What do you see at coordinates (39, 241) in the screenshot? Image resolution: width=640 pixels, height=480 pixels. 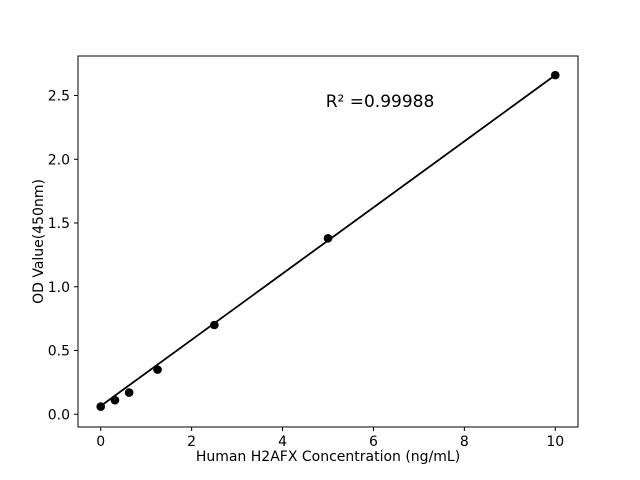 I see `y-axis-label: OD Value(450nm)` at bounding box center [39, 241].